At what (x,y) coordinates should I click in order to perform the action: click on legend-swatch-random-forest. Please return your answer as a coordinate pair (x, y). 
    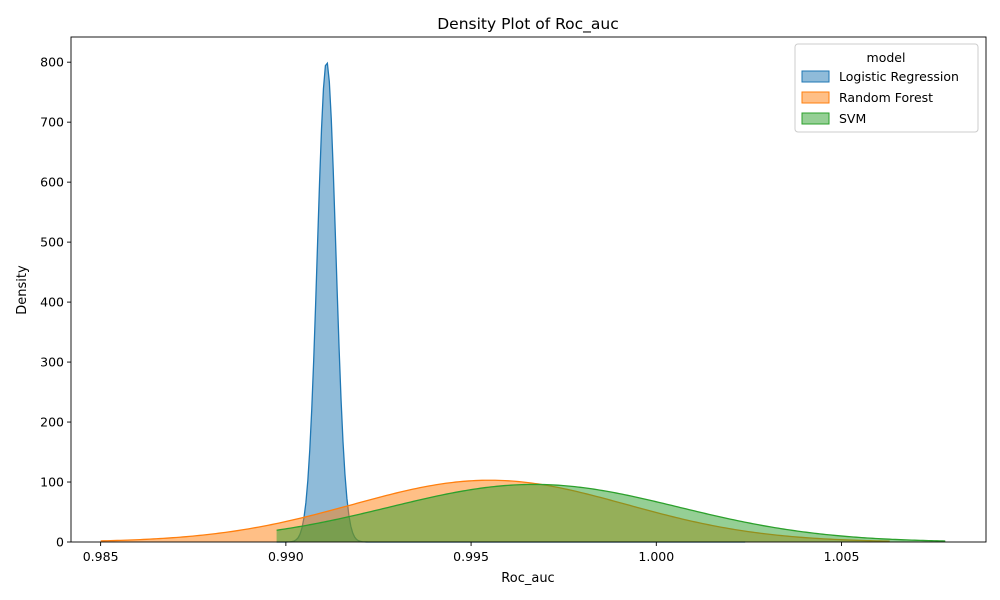
    Looking at the image, I should click on (815, 97).